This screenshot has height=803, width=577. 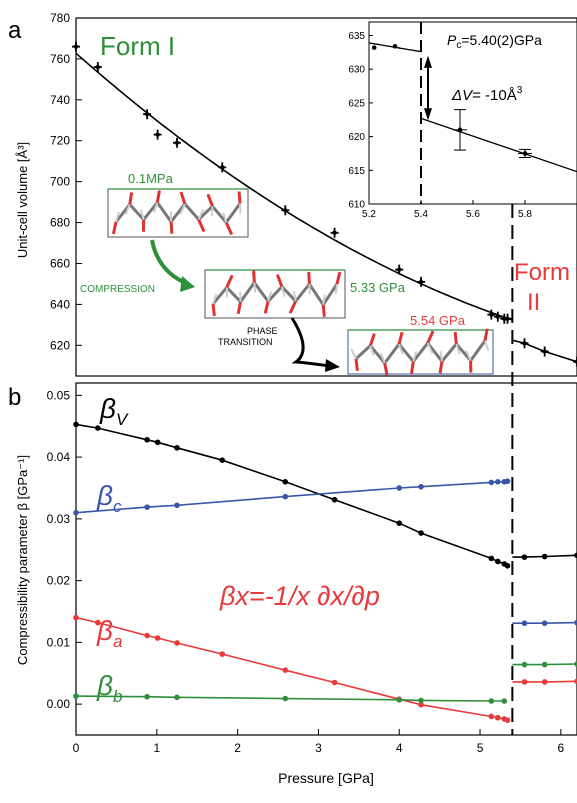 I want to click on y-tick-label: 0.05, so click(x=59, y=395).